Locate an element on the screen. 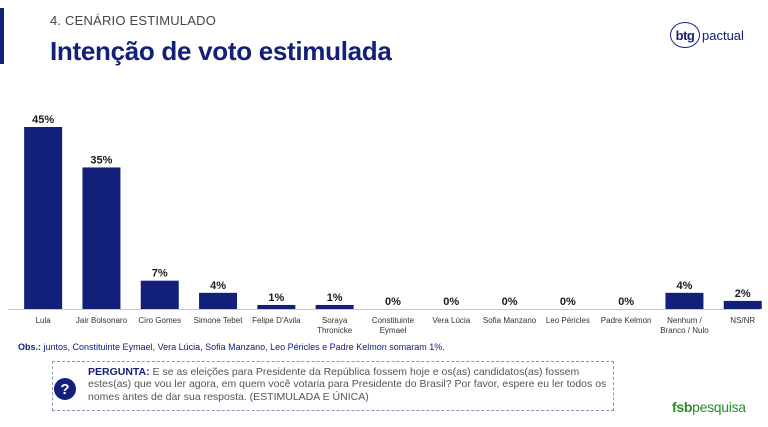  fsb-pesquisa-logo: fsbpesquisa is located at coordinates (709, 407).